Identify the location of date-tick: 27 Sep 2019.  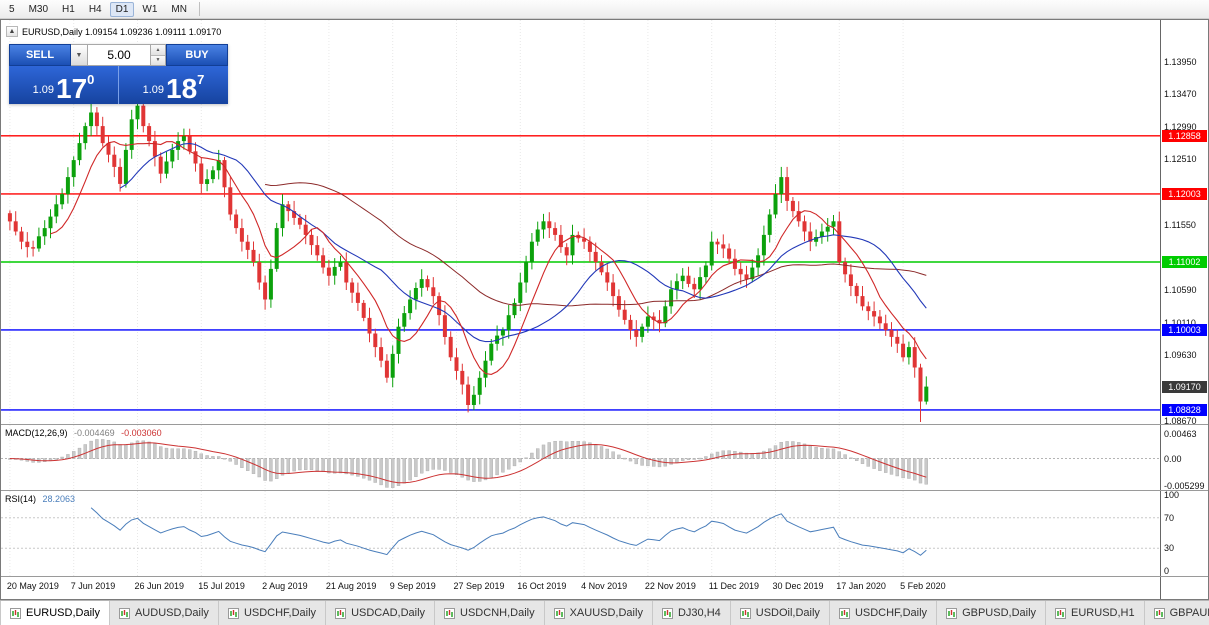
(479, 586).